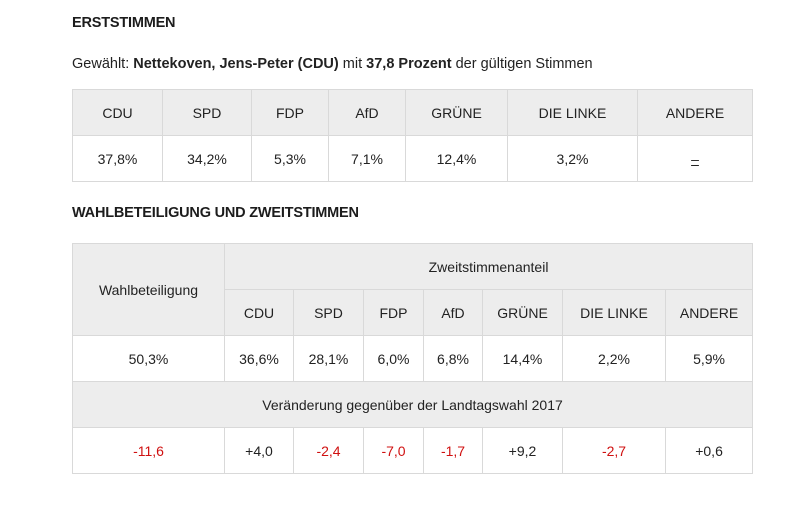  Describe the element at coordinates (352, 64) in the screenshot. I see `elected-mid: mit` at that location.